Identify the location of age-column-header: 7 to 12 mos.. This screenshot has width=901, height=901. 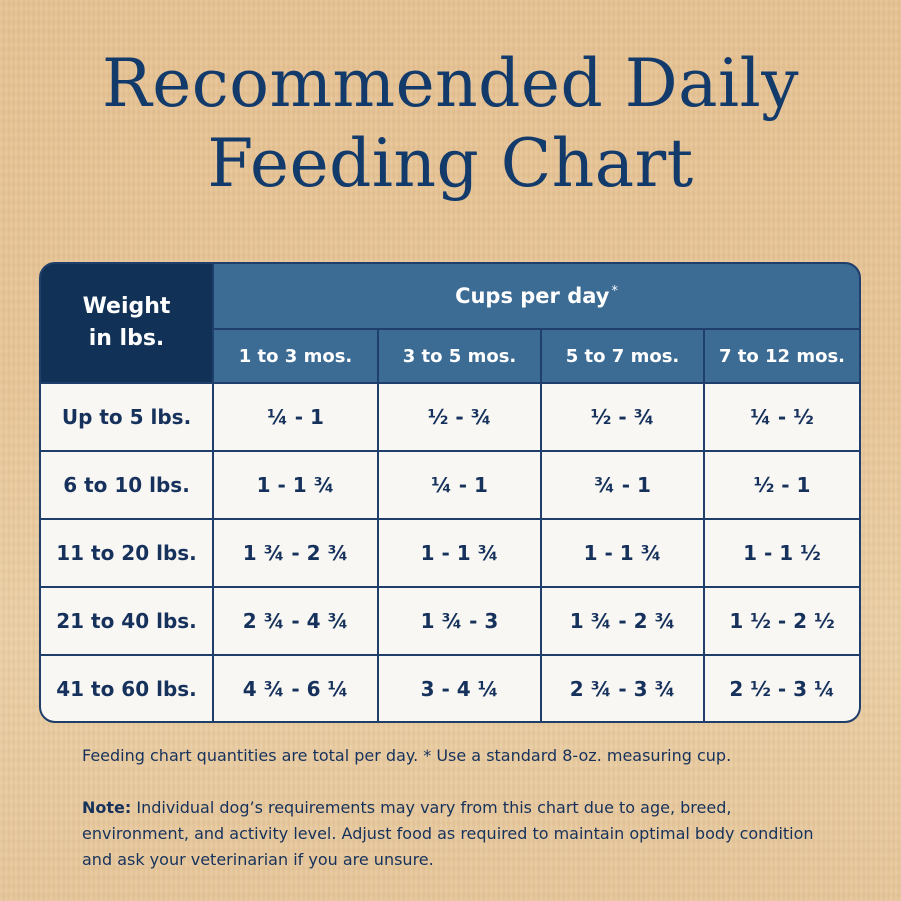
(781, 356).